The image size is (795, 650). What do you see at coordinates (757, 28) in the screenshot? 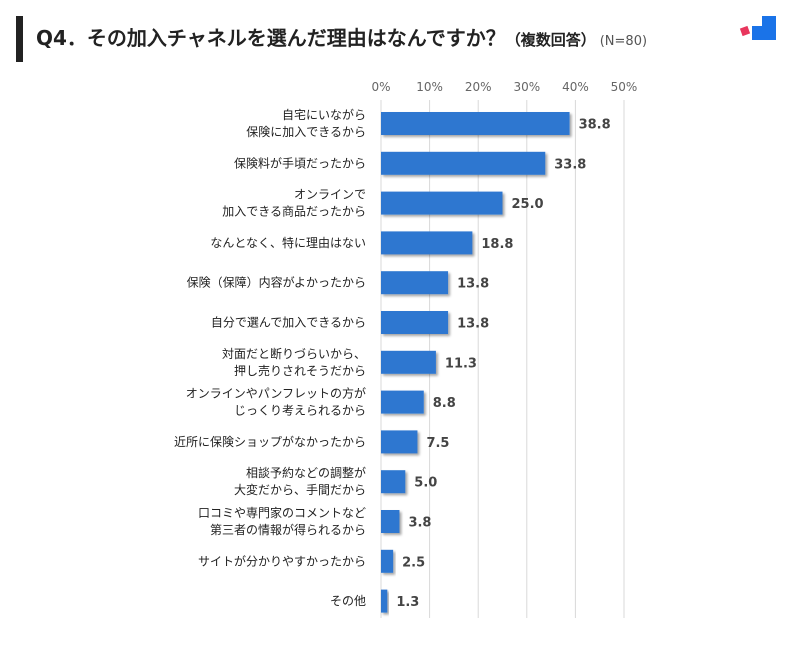
I see `brand-logo-icon` at bounding box center [757, 28].